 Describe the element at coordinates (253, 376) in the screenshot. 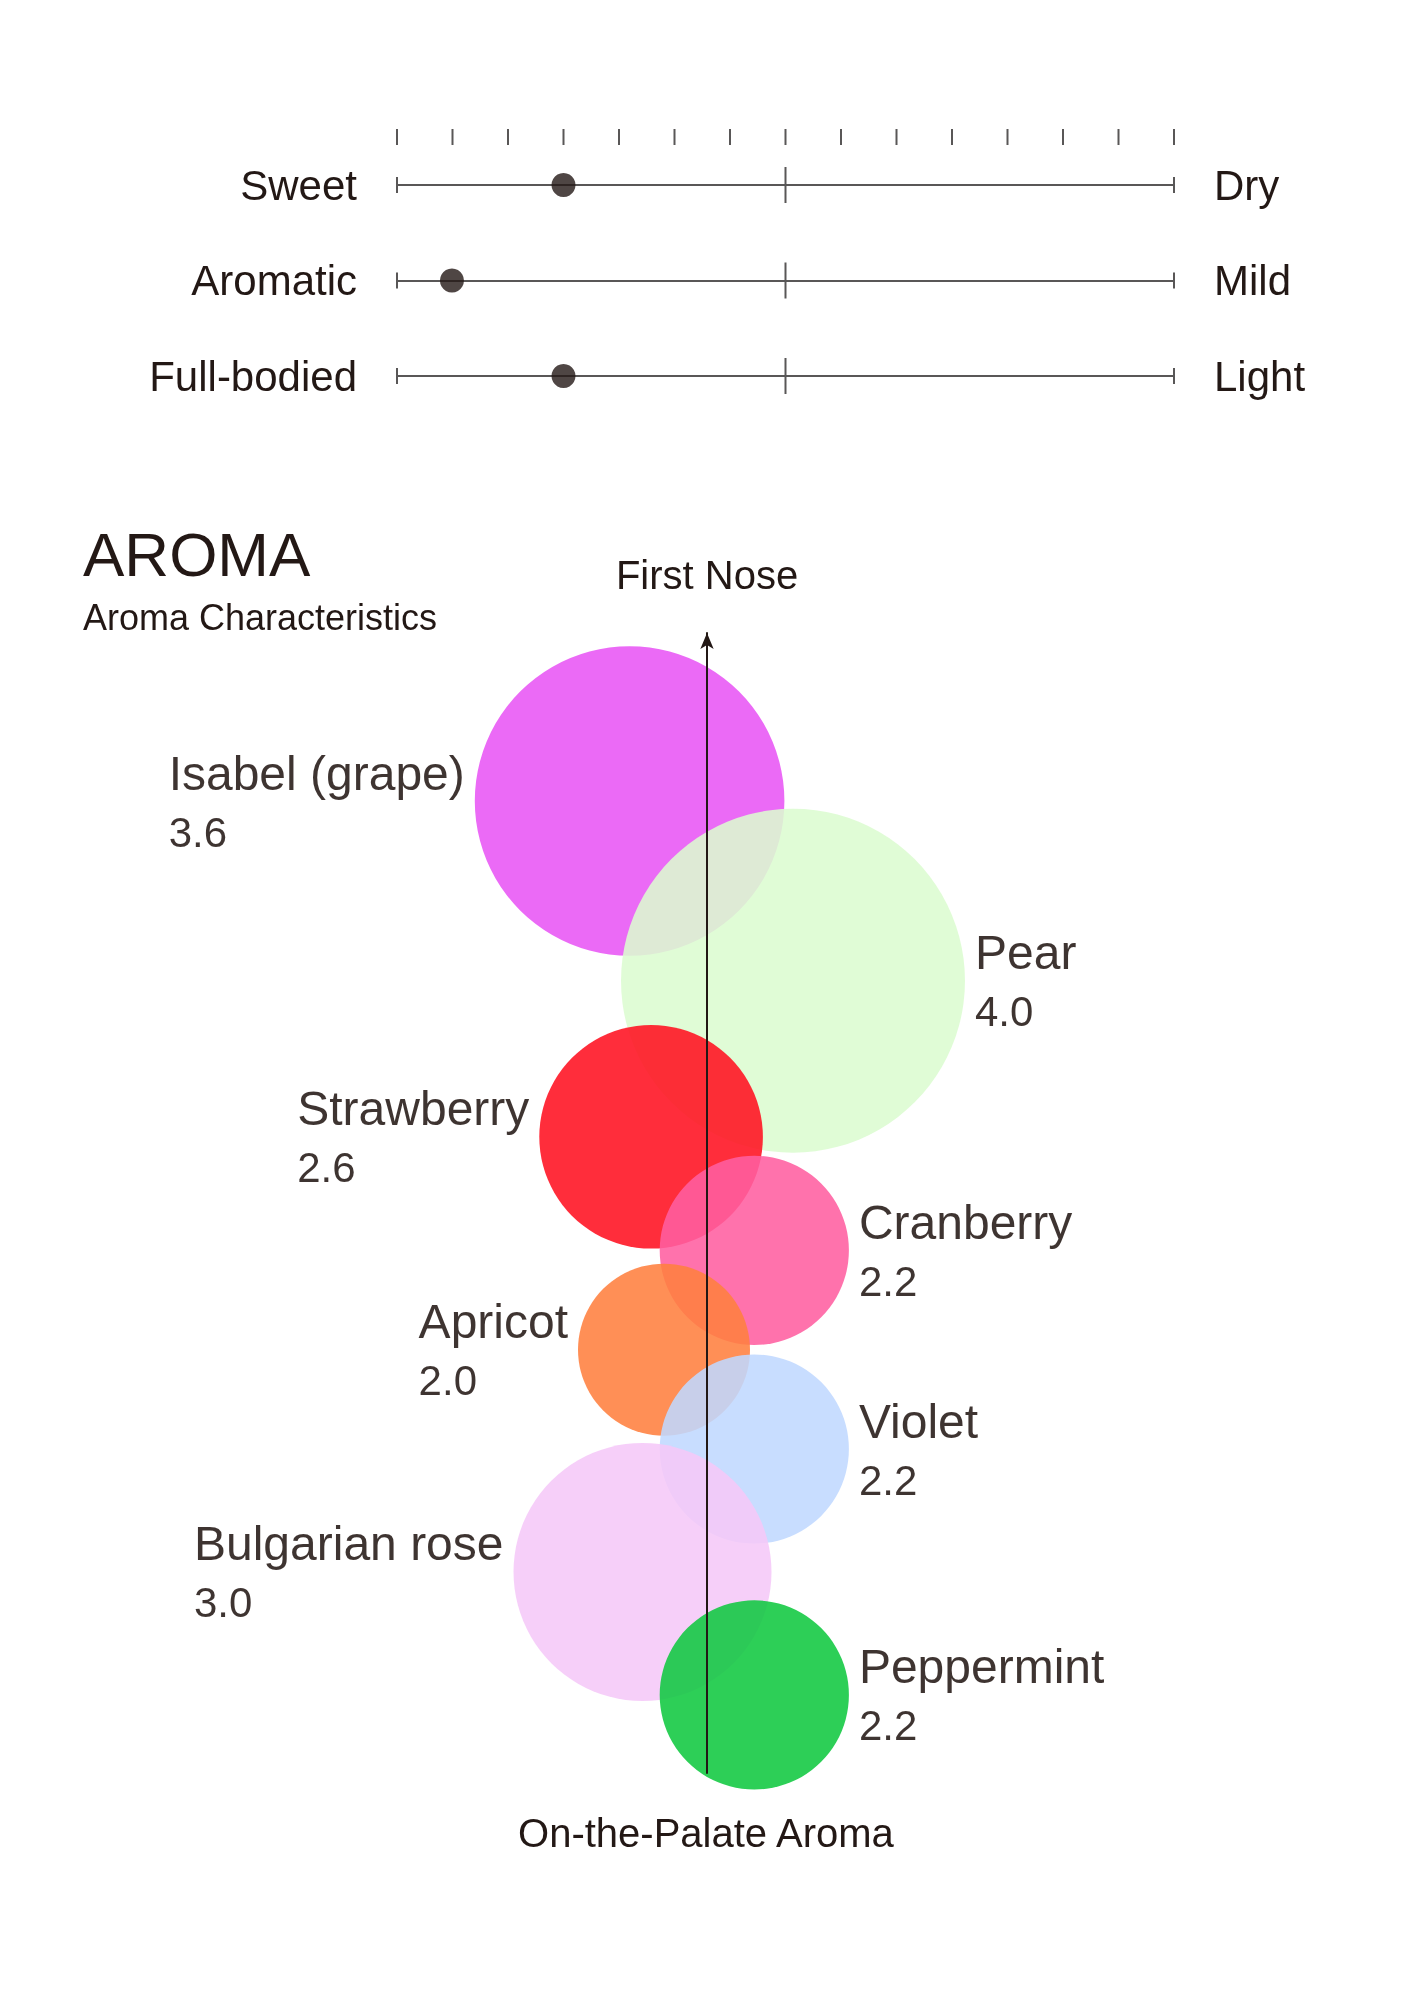

I see `y-tick-label: Full-bodied` at that location.